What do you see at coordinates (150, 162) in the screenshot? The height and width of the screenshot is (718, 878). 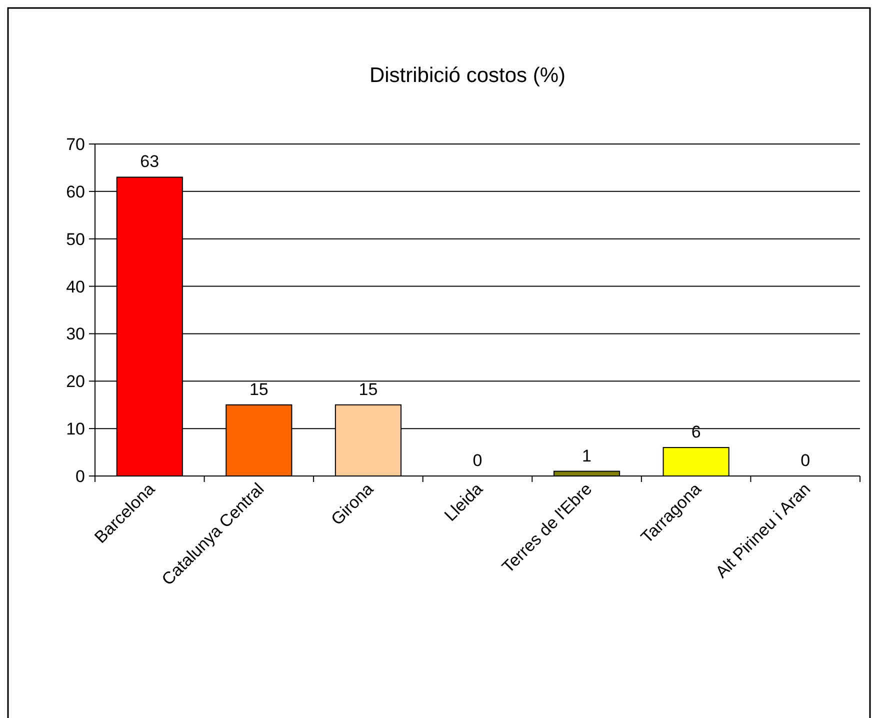 I see `data-label: 63` at bounding box center [150, 162].